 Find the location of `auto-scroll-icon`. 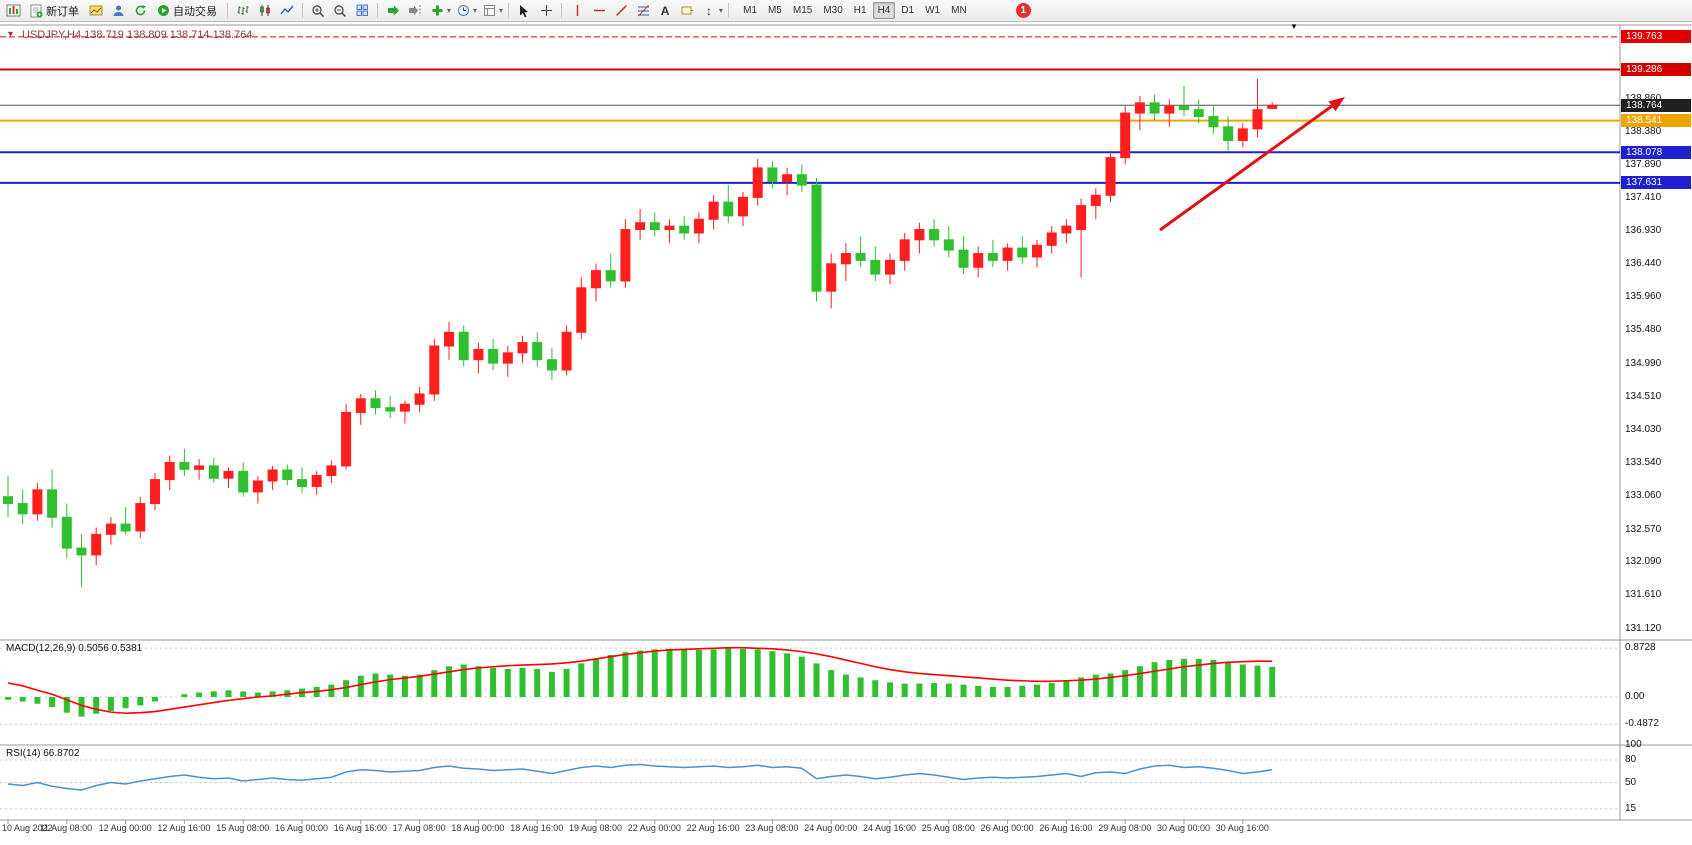

auto-scroll-icon is located at coordinates (393, 10).